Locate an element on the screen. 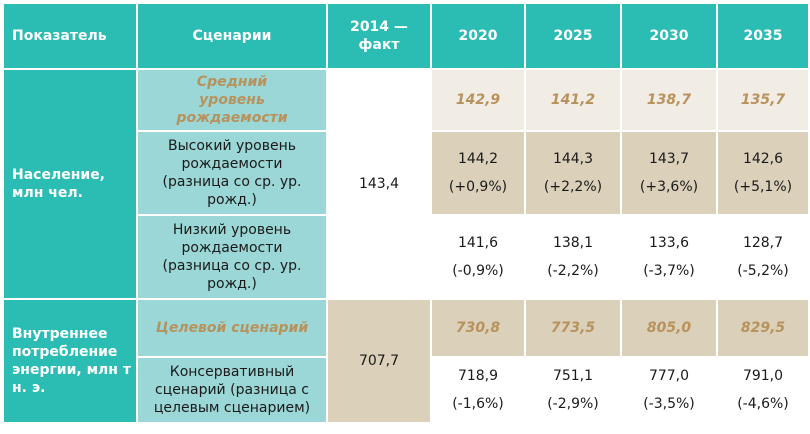  energy-fact: 707,7 is located at coordinates (379, 361).